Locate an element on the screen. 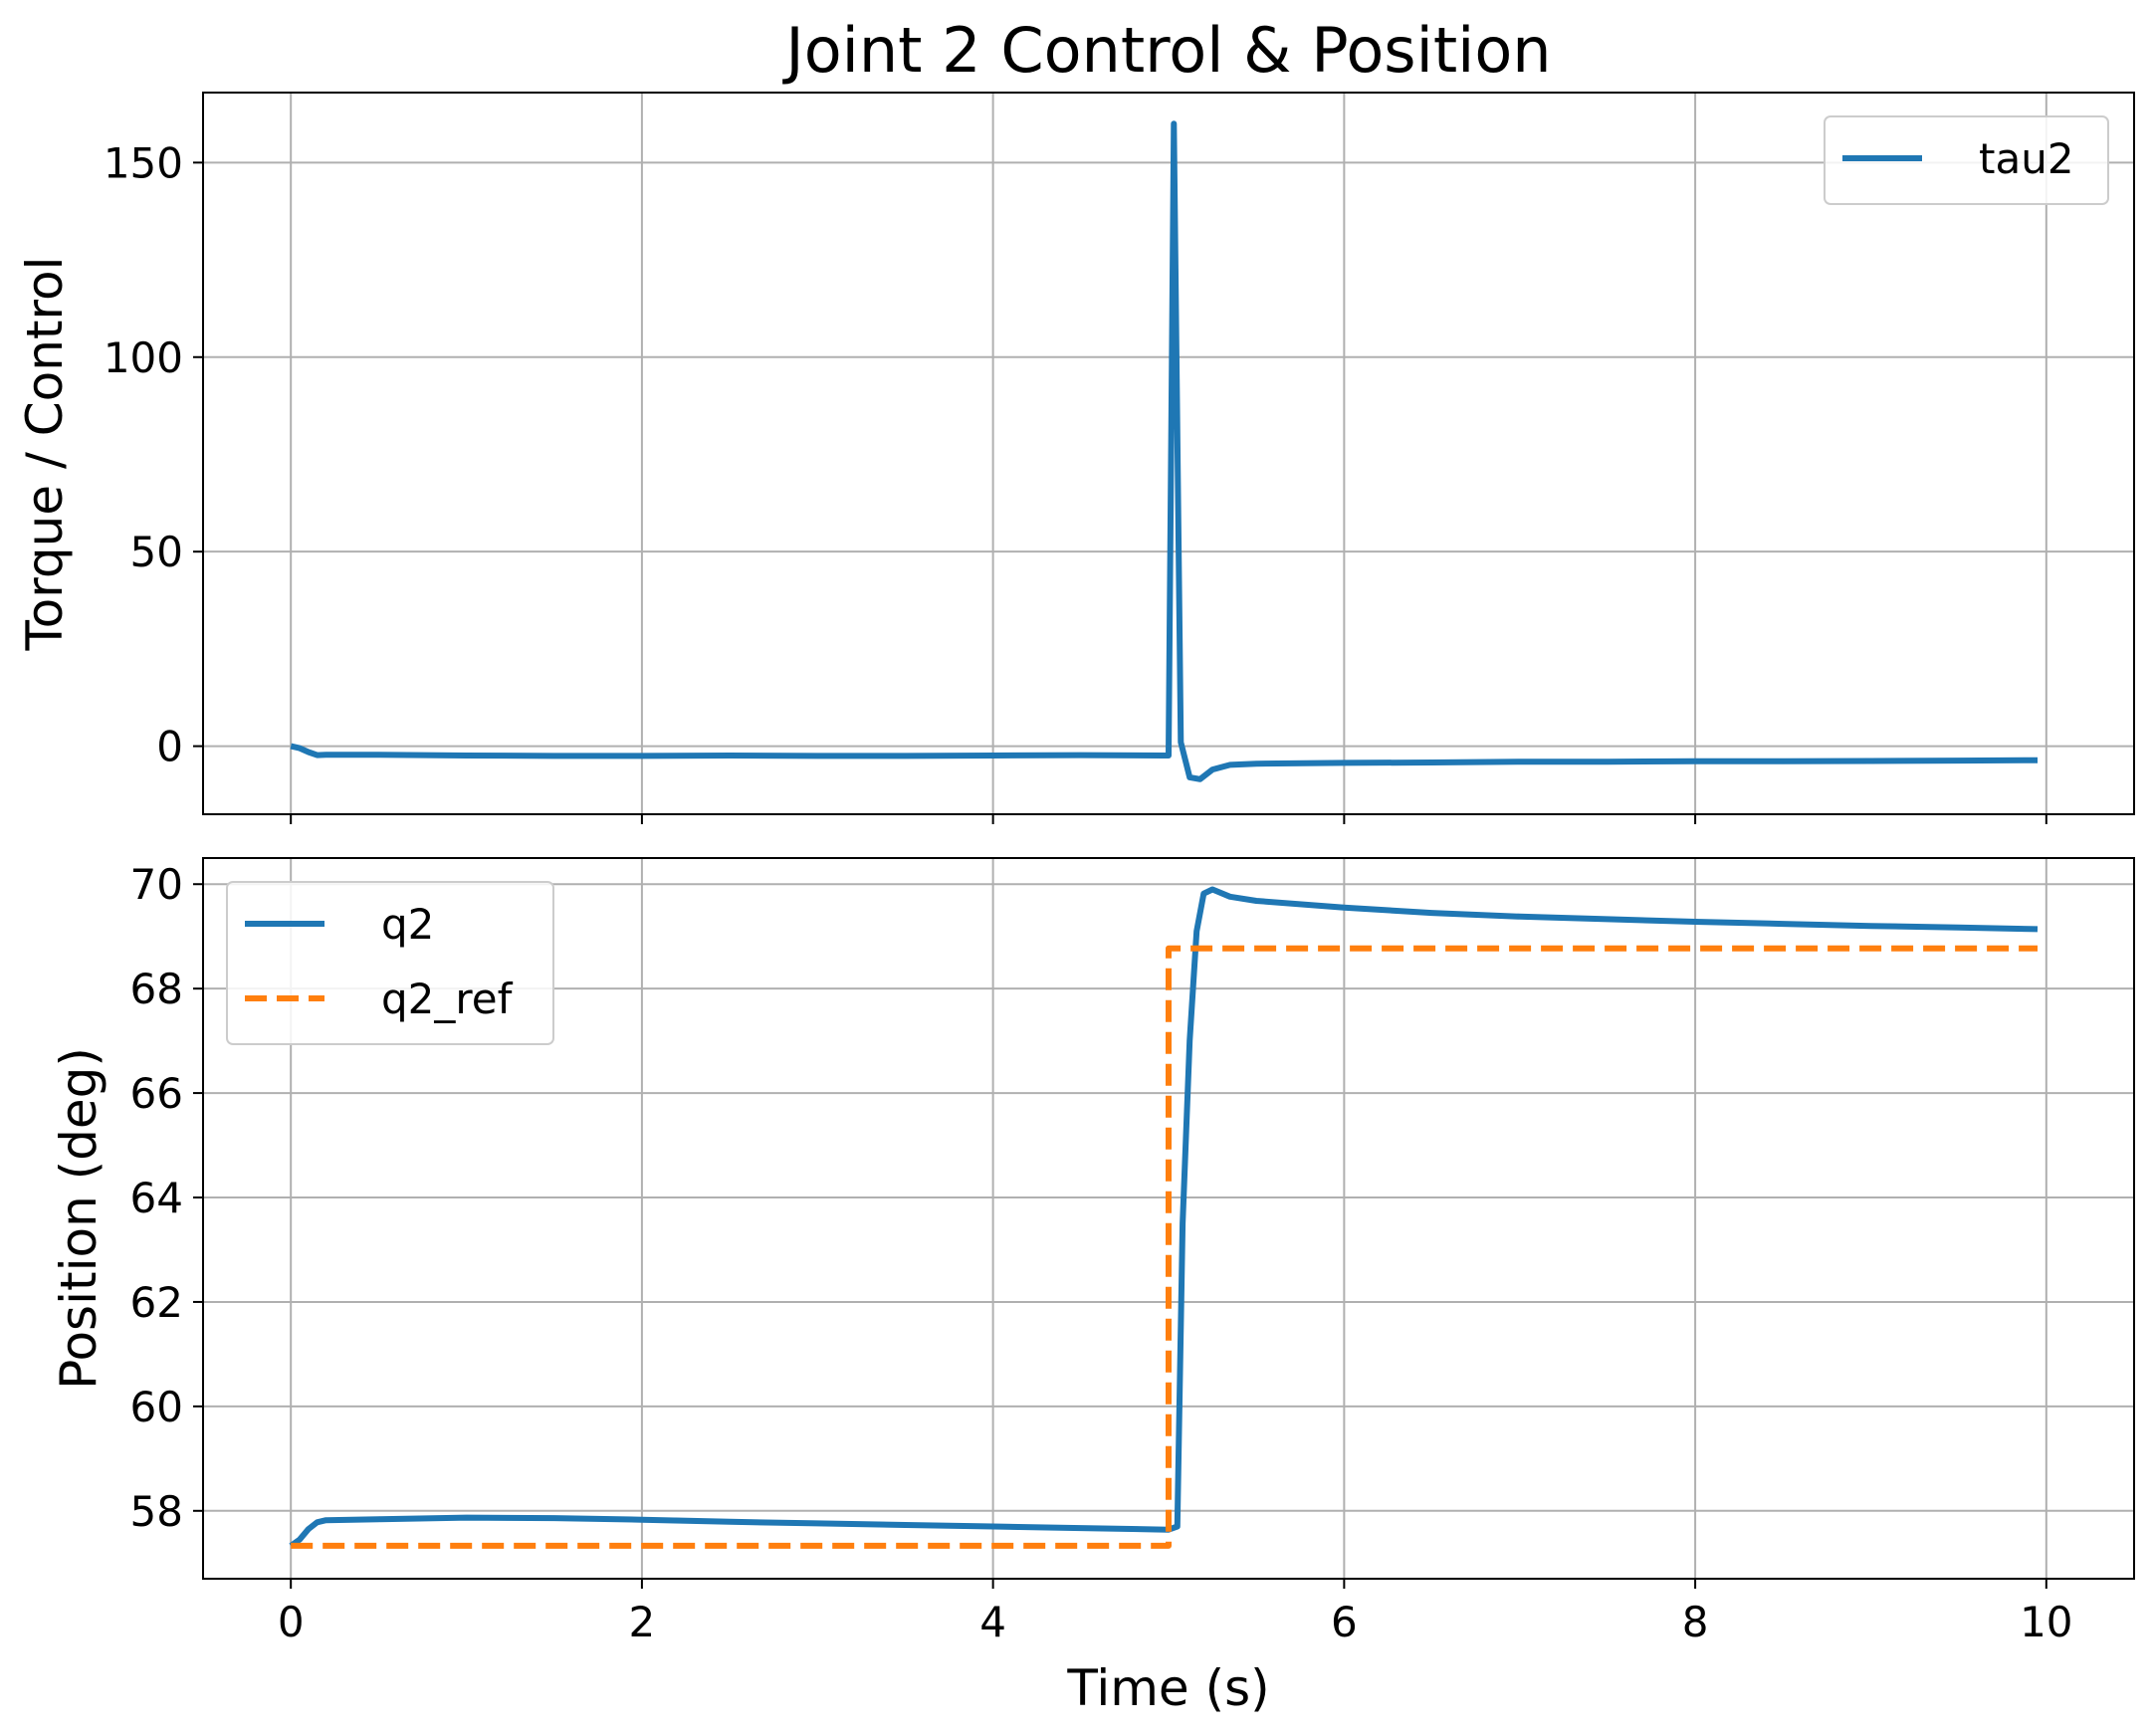 This screenshot has height=1736, width=2153. legend-position: q2 q2_ref is located at coordinates (390, 963).